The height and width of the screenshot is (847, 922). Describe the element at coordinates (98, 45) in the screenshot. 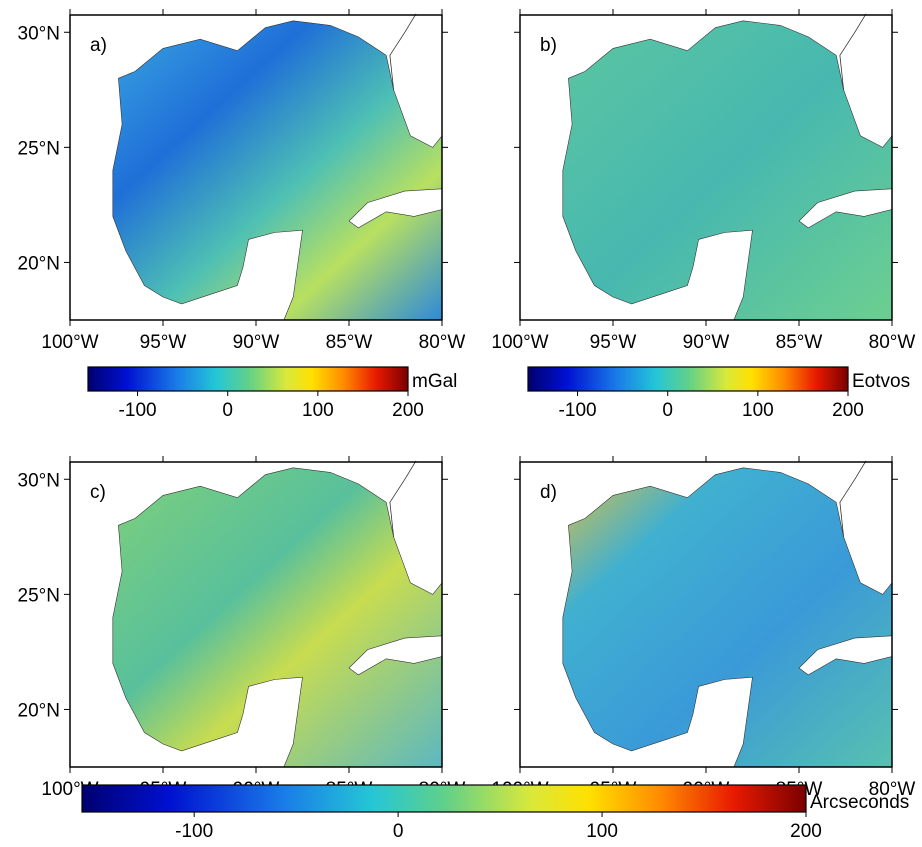

I see `panel-label: a)` at that location.